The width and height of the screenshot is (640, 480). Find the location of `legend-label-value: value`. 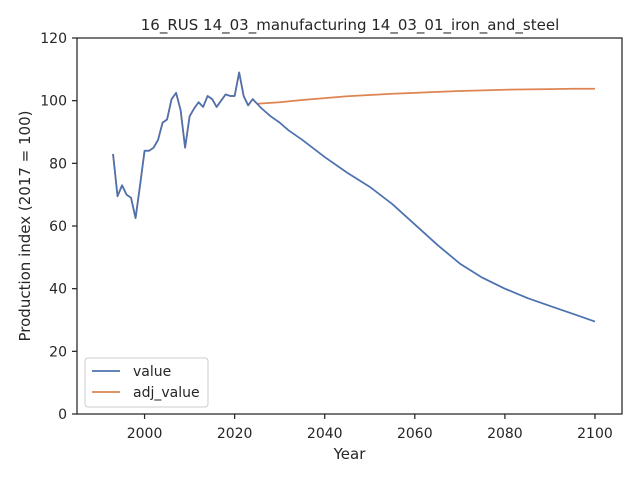

legend-label-value: value is located at coordinates (152, 372).